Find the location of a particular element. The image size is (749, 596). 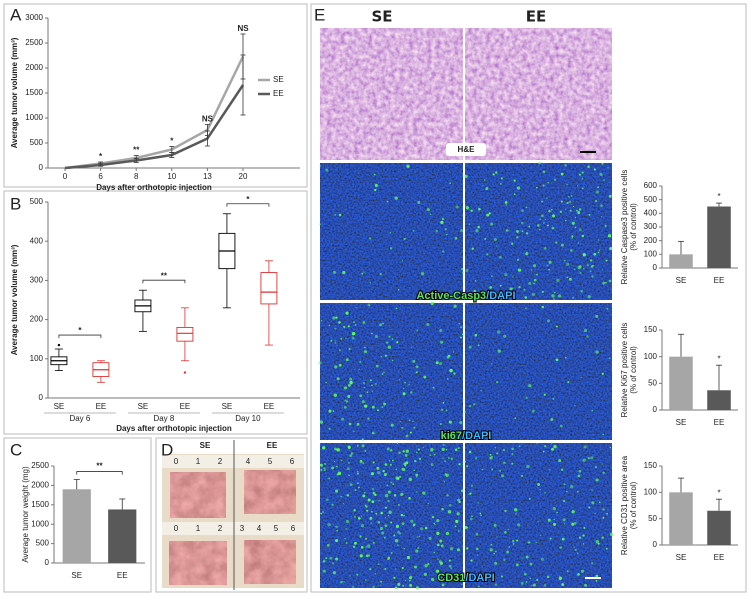

he-image is located at coordinates (538, 94).